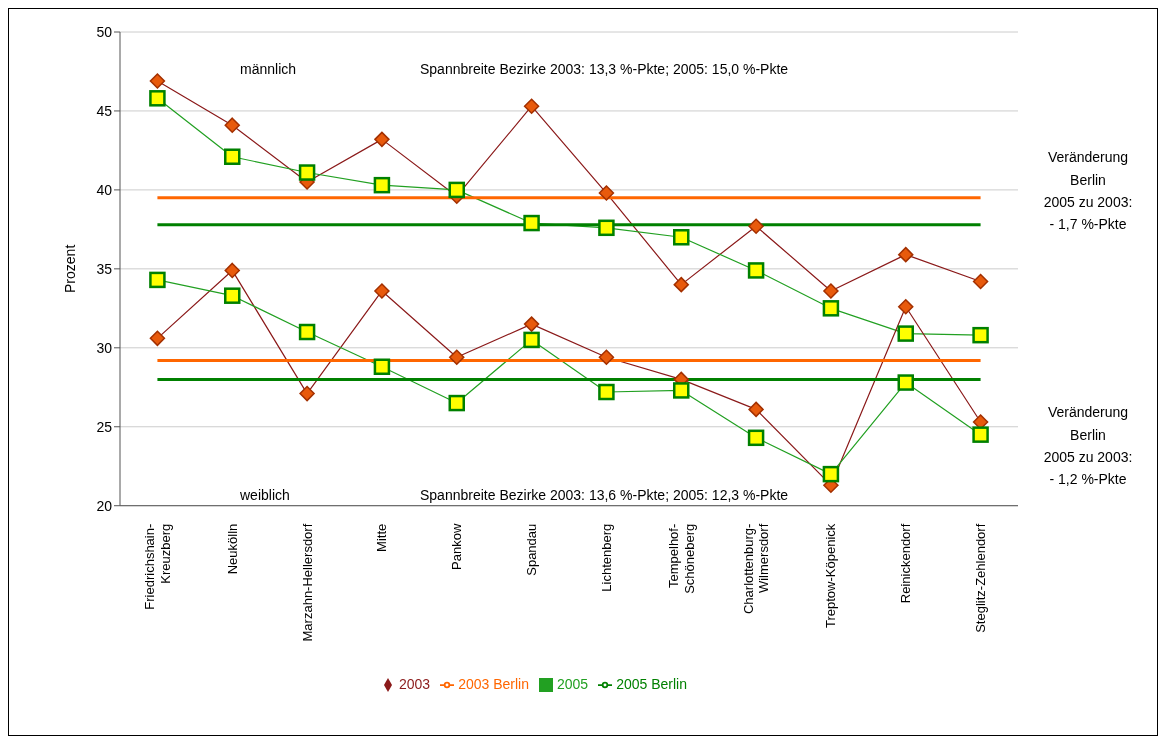 The image size is (1169, 747). Describe the element at coordinates (604, 495) in the screenshot. I see `annotation: Spannbreite Bezirke 2003: 13,6 %-Pkte; 2005: 12,3 %-Pkte` at that location.